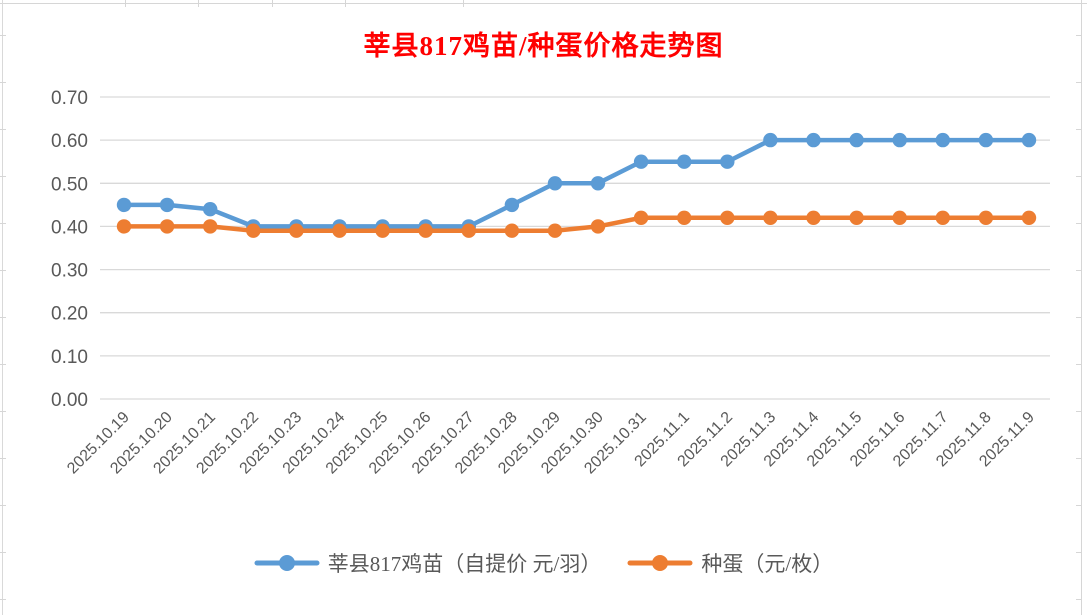 The height and width of the screenshot is (615, 1087). I want to click on y-tick-label: 0.50, so click(69, 184).